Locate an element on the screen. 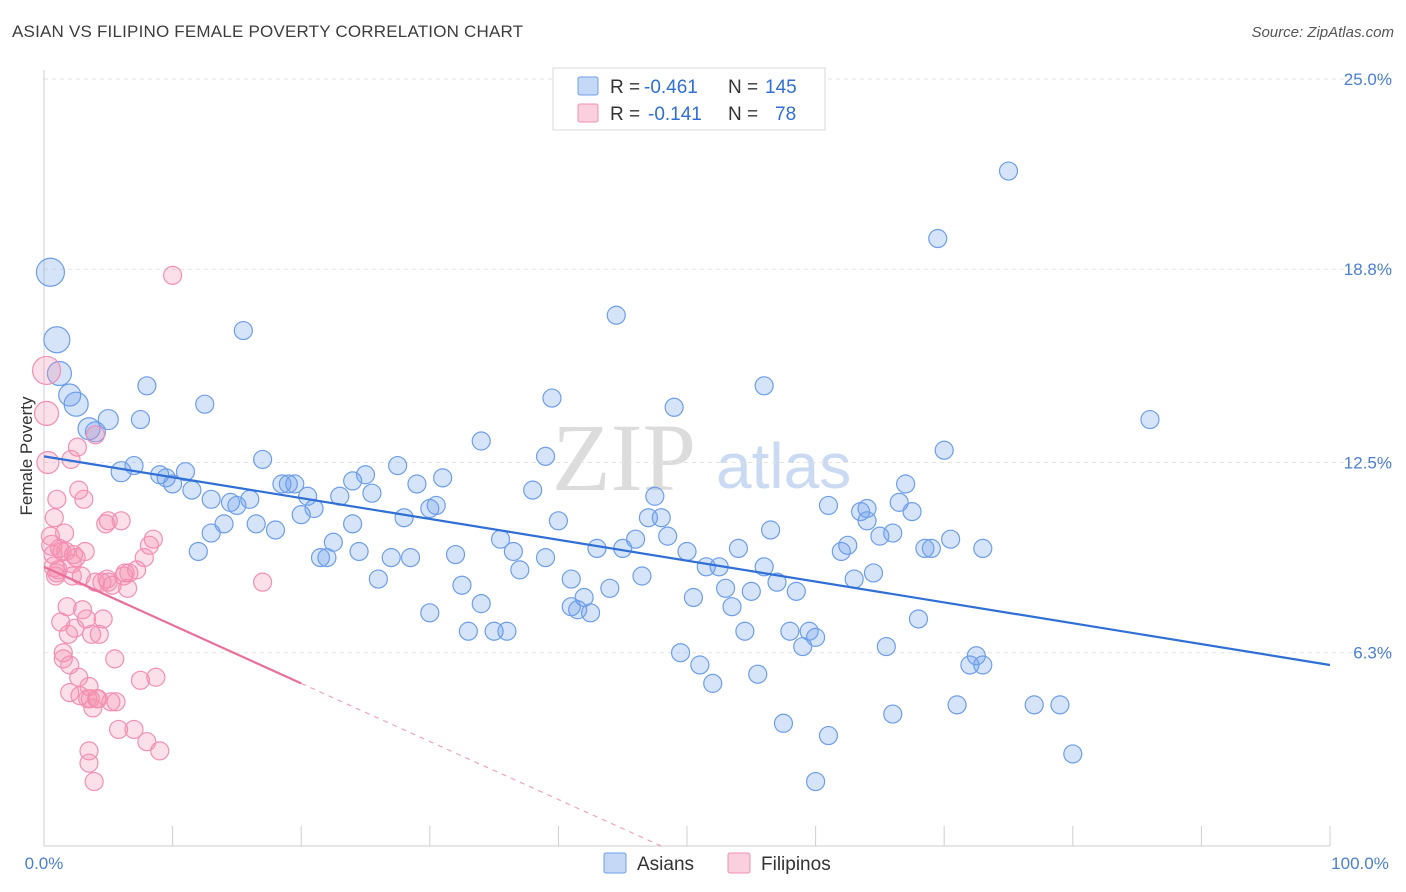  watermark-zip: ZIP is located at coordinates (624, 457).